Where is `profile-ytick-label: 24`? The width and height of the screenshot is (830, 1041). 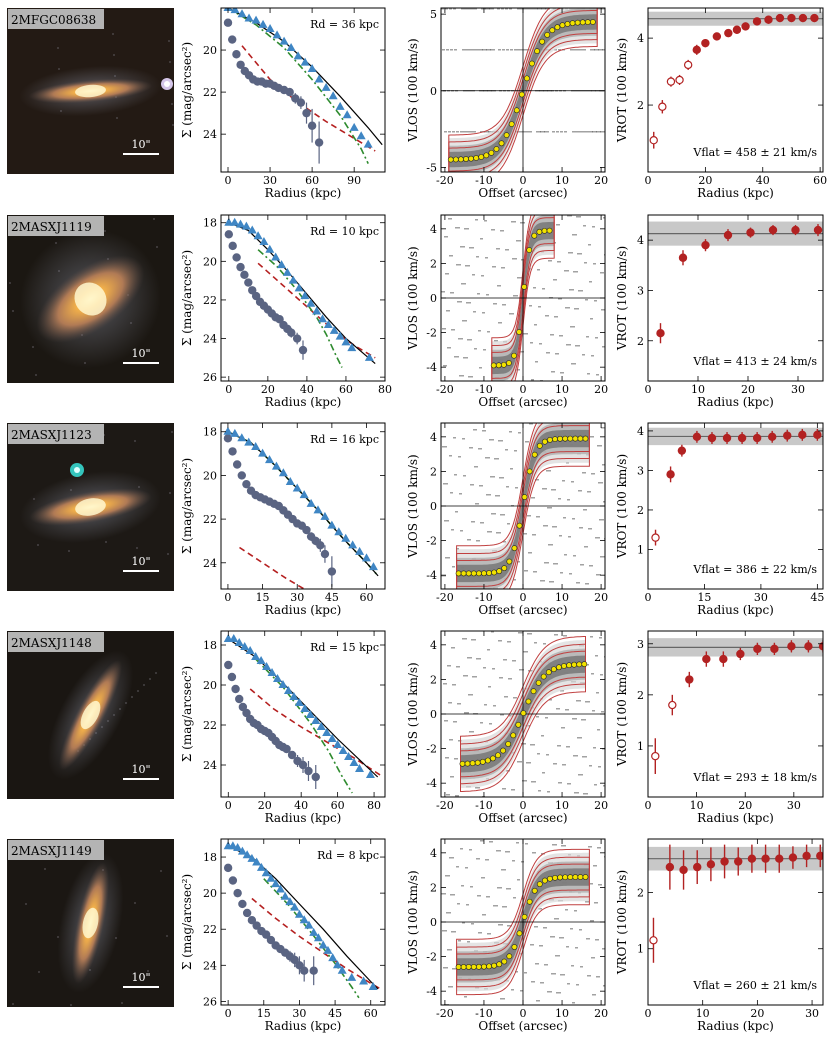
profile-ytick-label: 24 is located at coordinates (210, 339).